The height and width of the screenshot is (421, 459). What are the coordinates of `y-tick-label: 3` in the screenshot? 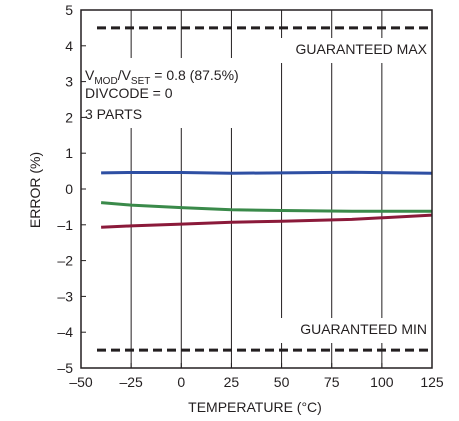 It's located at (69, 82).